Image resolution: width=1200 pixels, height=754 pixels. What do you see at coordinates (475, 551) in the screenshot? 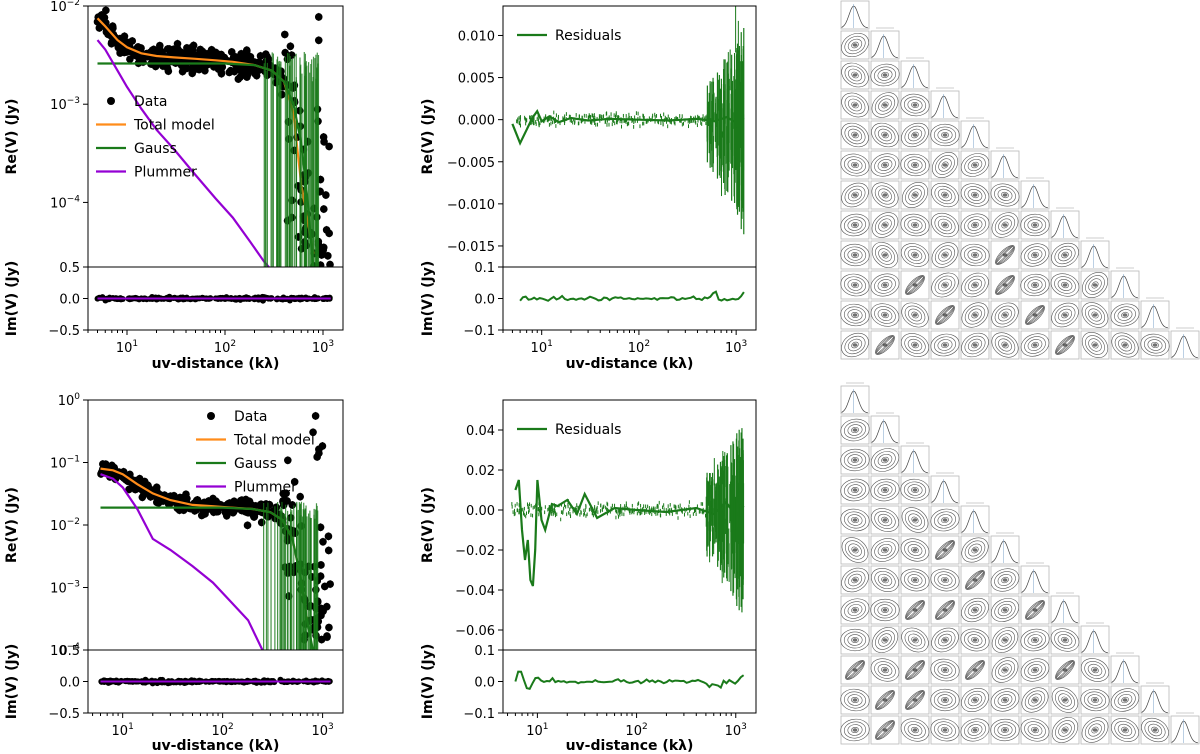
I see `y-tick-label: −0.02` at bounding box center [475, 551].